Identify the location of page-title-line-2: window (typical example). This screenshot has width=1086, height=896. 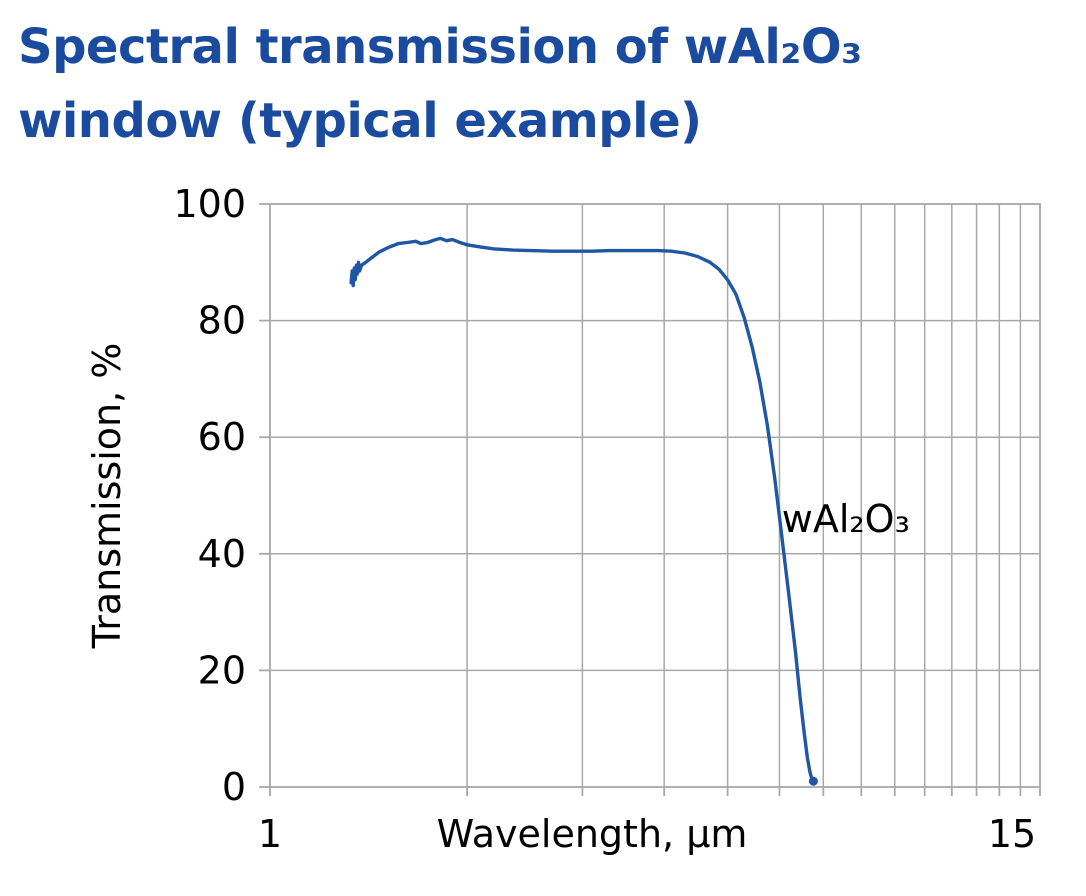
(360, 121).